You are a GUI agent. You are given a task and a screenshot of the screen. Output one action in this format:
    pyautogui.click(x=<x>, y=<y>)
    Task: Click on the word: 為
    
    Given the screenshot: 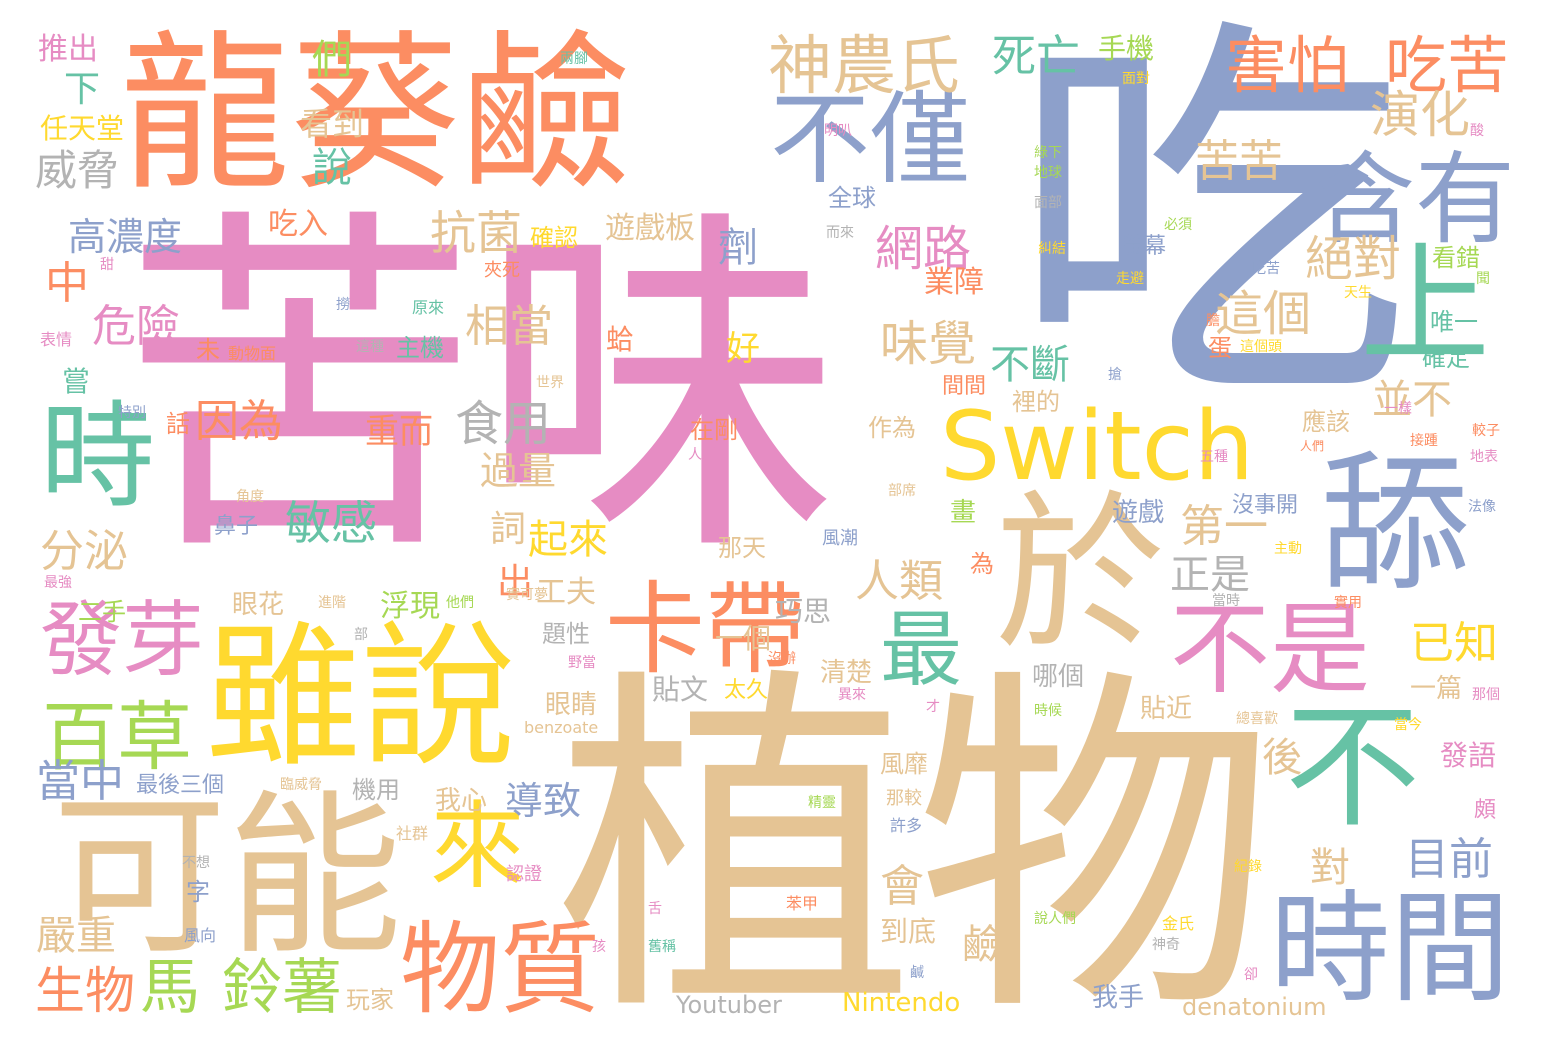 What is the action you would take?
    pyautogui.click(x=982, y=564)
    